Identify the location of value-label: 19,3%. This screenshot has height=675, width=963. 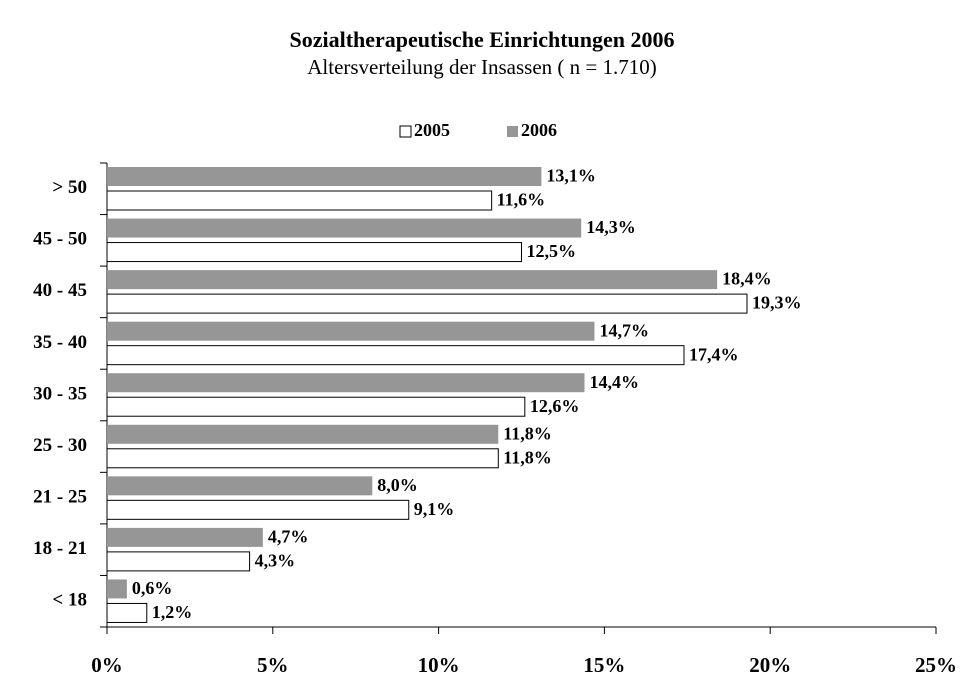
(777, 303).